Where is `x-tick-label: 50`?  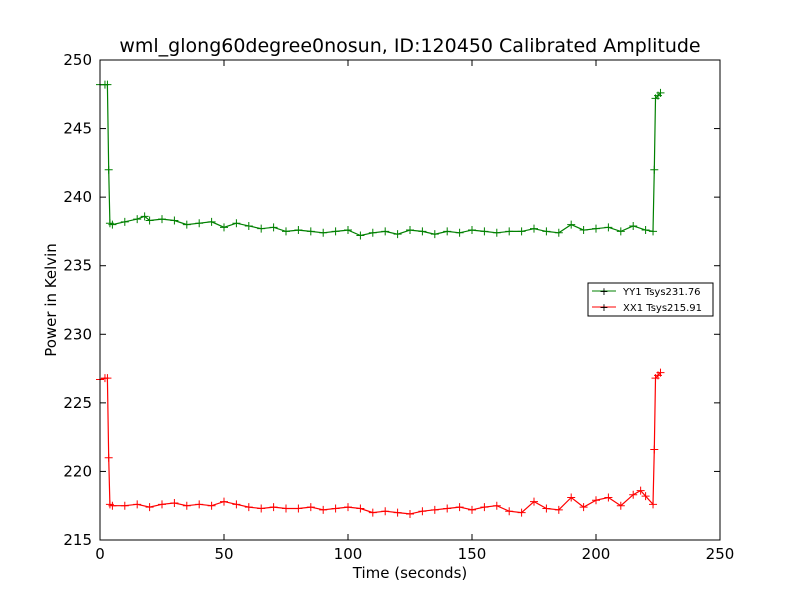
x-tick-label: 50 is located at coordinates (223, 554).